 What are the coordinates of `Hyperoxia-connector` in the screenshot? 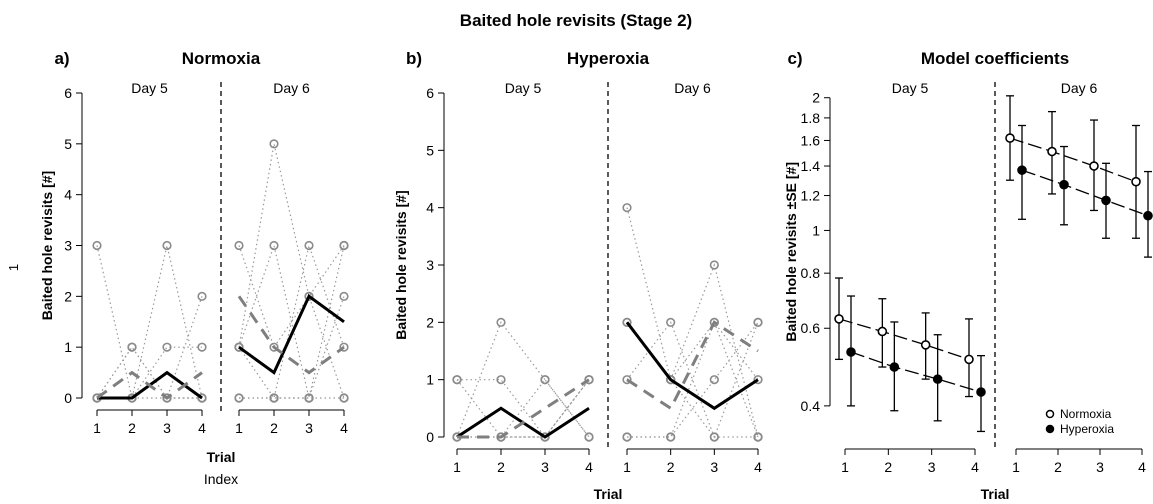 It's located at (1085, 193).